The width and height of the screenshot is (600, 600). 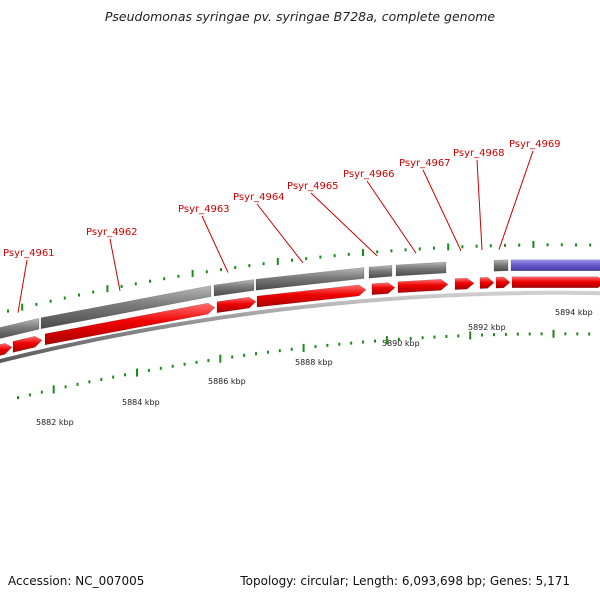 I want to click on inner-tick-row, so click(x=304, y=364).